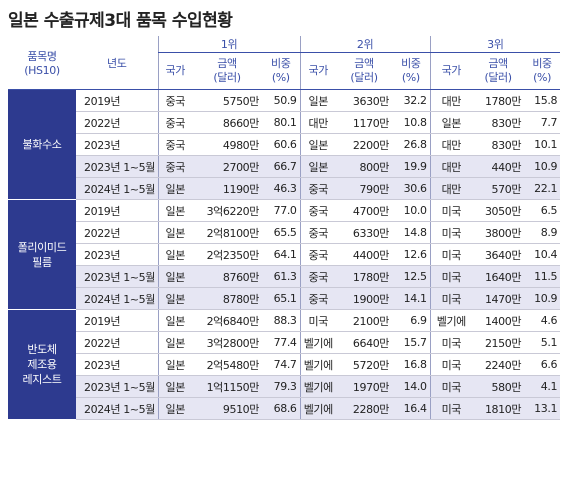 Image resolution: width=568 pixels, height=480 pixels. Describe the element at coordinates (542, 386) in the screenshot. I see `data-cell: 4.1` at that location.